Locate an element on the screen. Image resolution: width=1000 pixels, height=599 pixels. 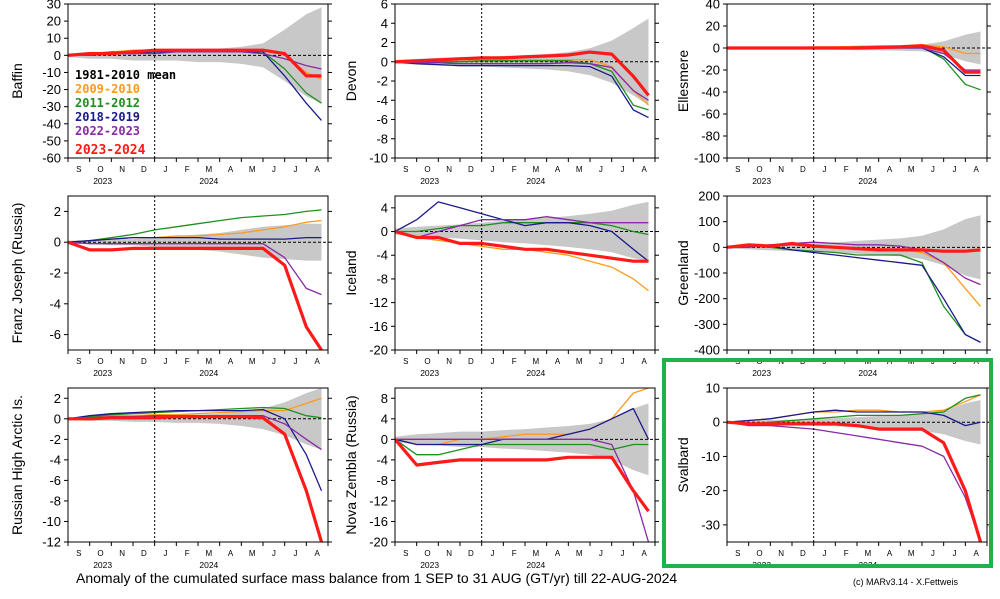
plot-area-baffin is located at coordinates (198, 64).